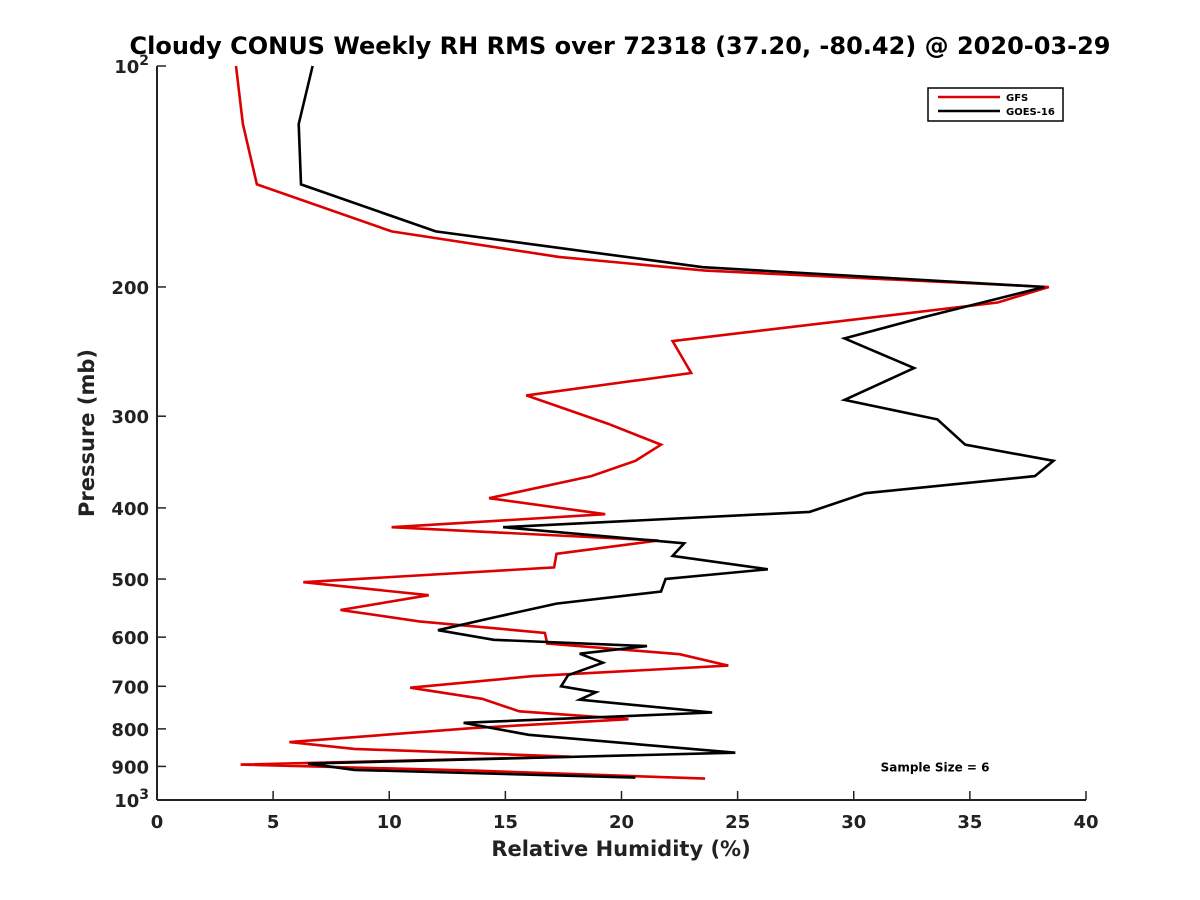  I want to click on y-tick-label: 10², so click(131, 65).